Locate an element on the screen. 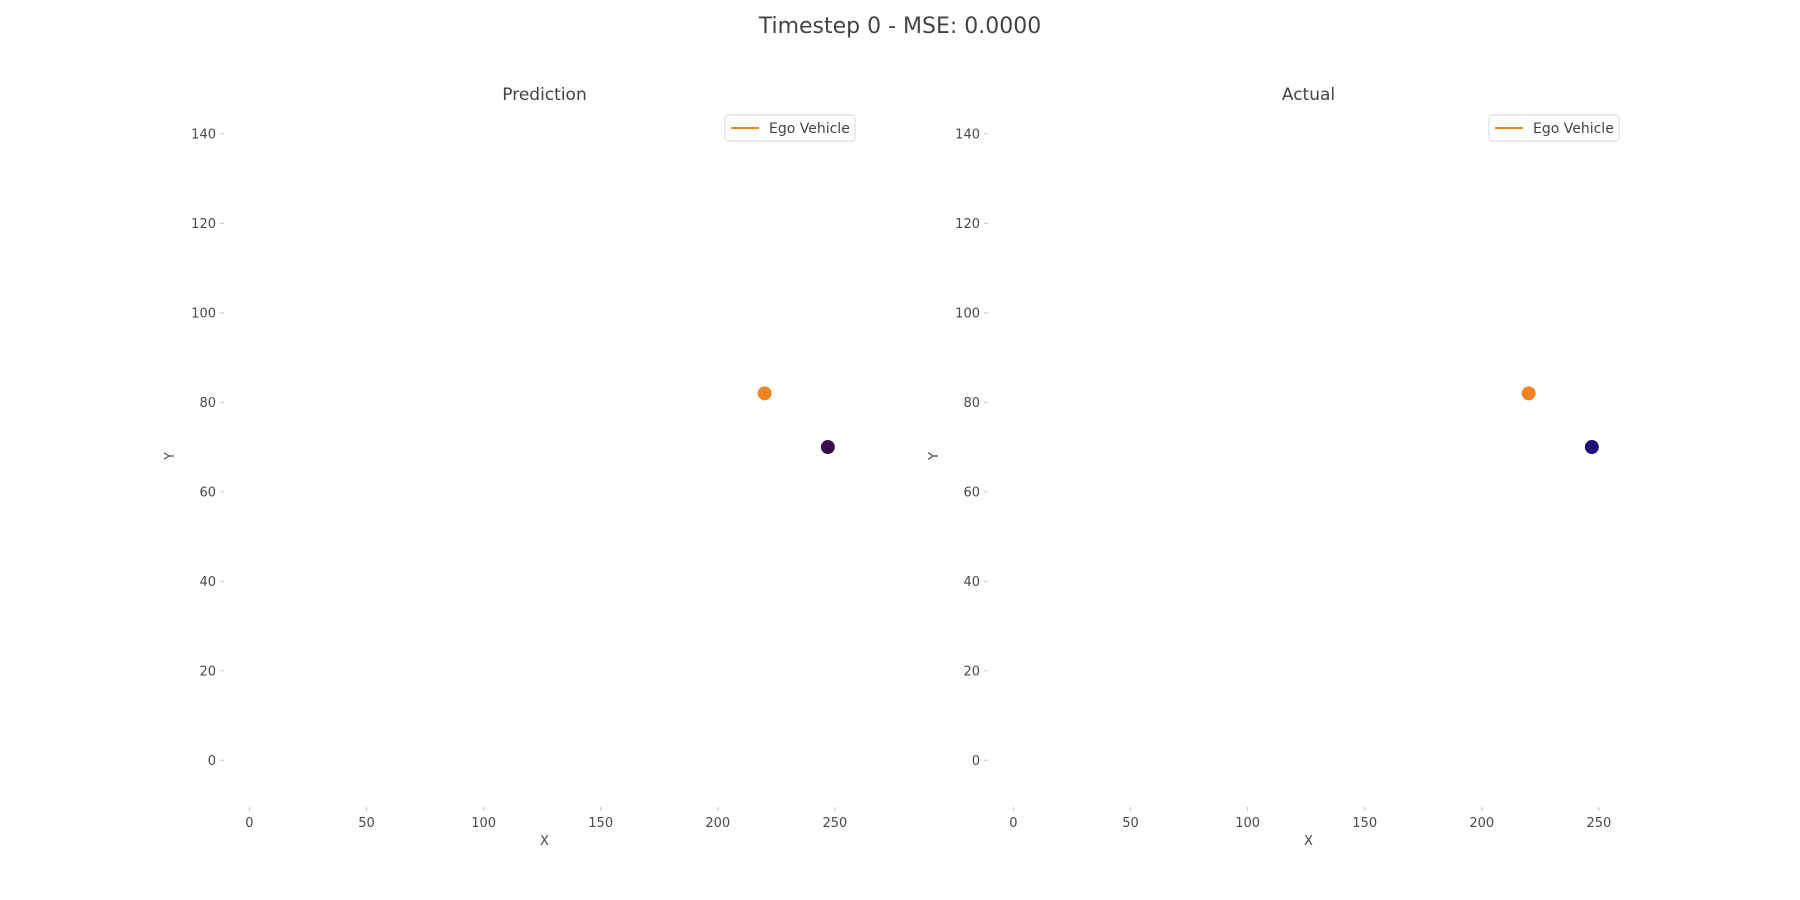  figure-title: Timestep 0 - MSE: 0.0000 is located at coordinates (900, 26).